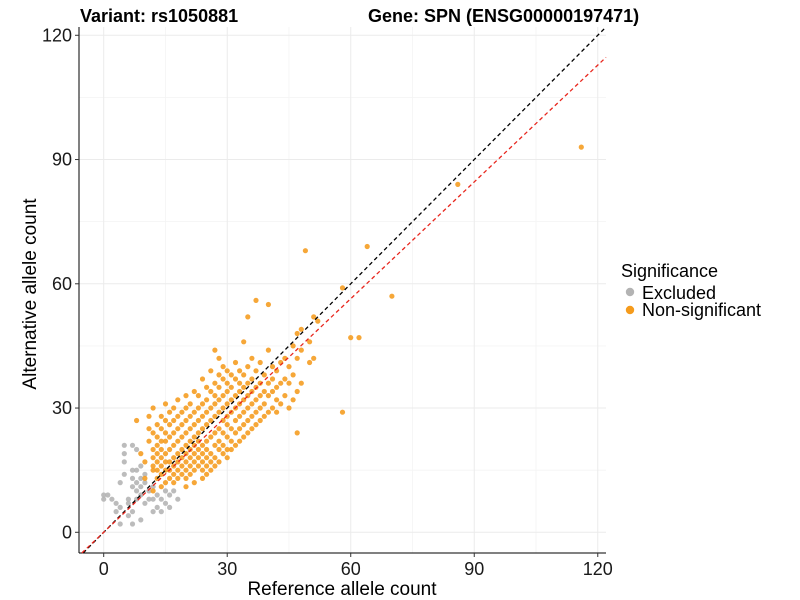 This screenshot has height=600, width=800. I want to click on chart-title-left: Variant: rs1050881, so click(159, 16).